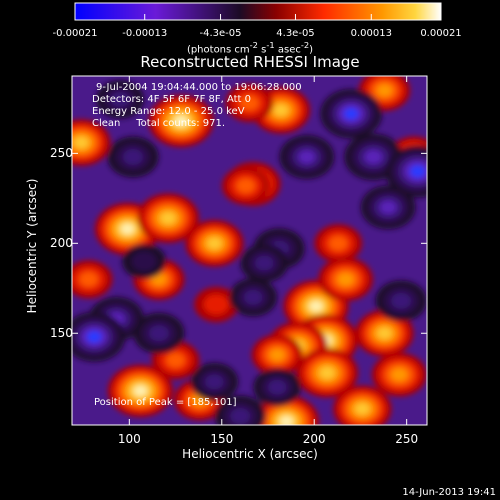 Image resolution: width=500 pixels, height=500 pixels. Describe the element at coordinates (314, 439) in the screenshot. I see `x-tick-label: 200` at that location.